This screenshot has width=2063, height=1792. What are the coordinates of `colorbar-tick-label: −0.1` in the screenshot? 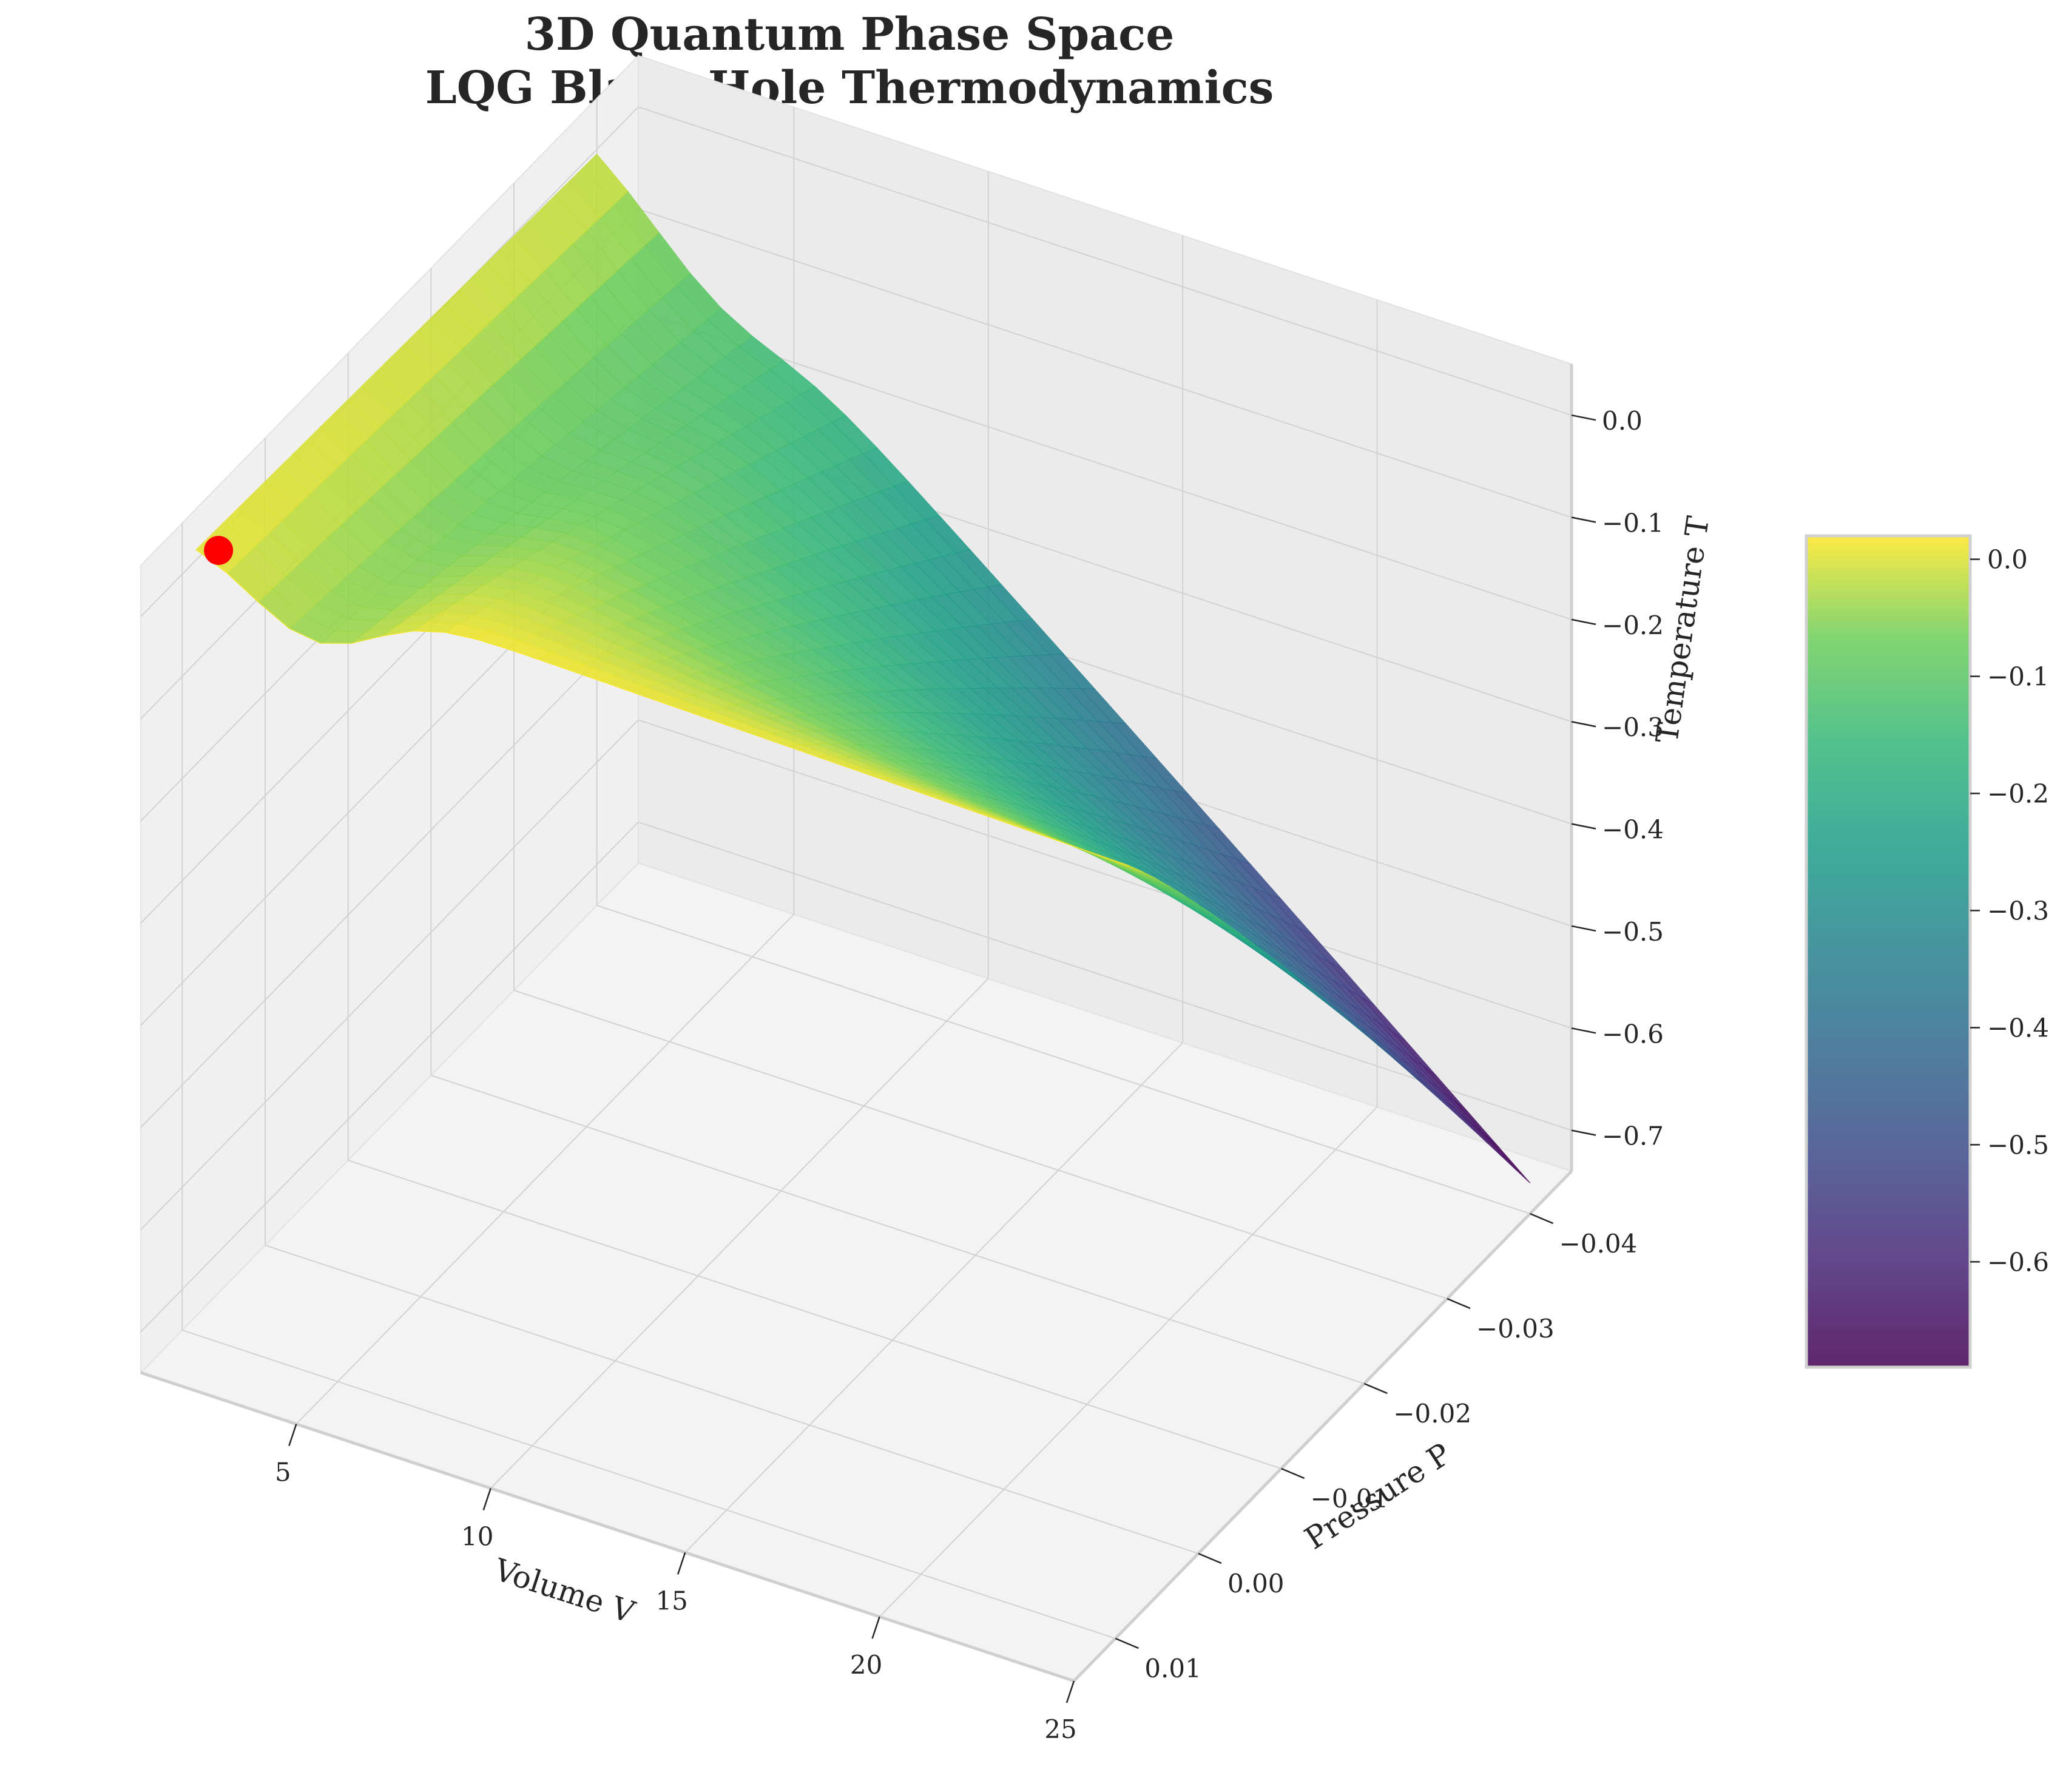 It's located at (2018, 677).